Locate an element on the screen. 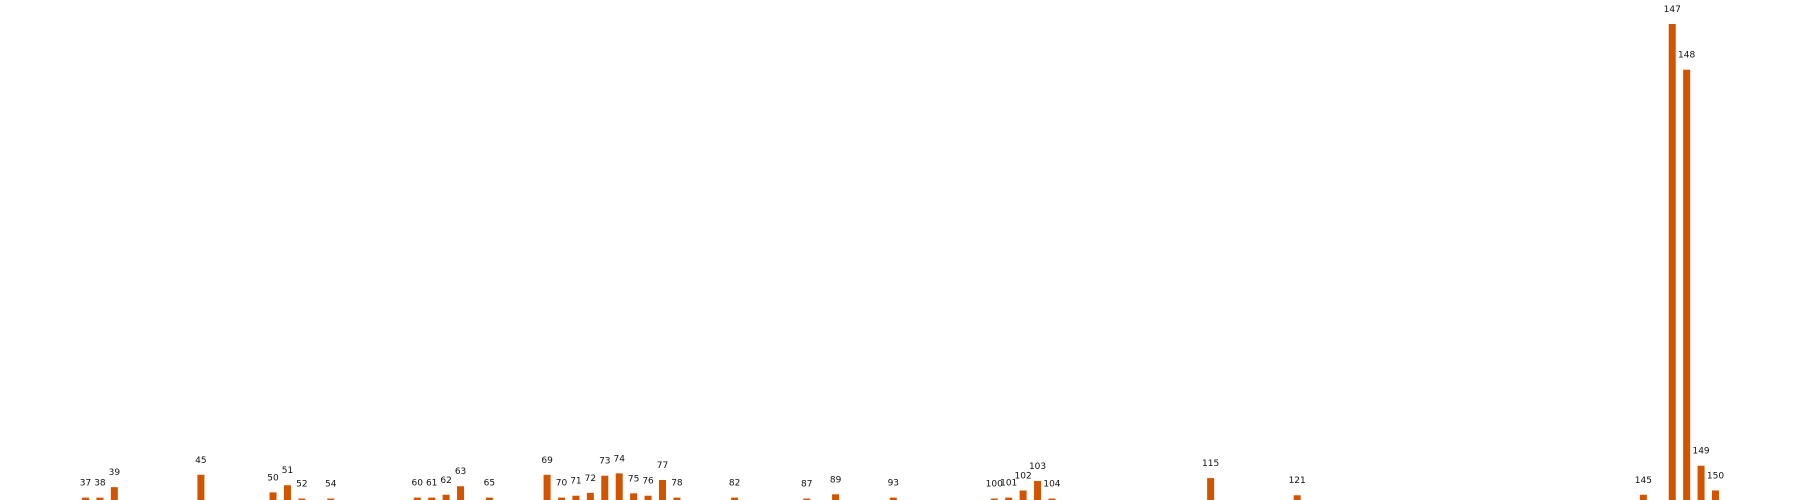  bar-label-104: 104 is located at coordinates (1051, 485).